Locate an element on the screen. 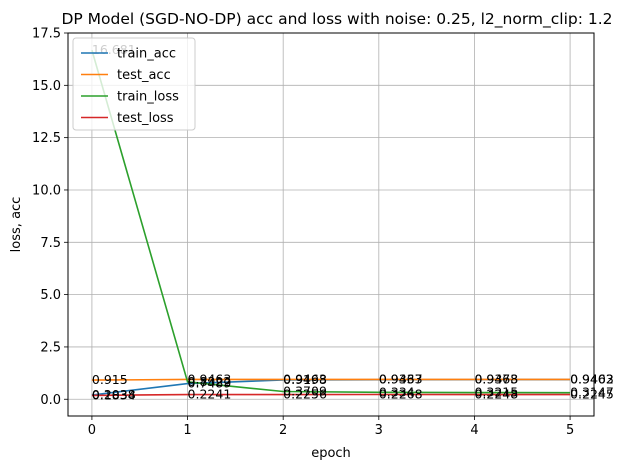  data-label-train_loss: 0.3215 is located at coordinates (496, 392).